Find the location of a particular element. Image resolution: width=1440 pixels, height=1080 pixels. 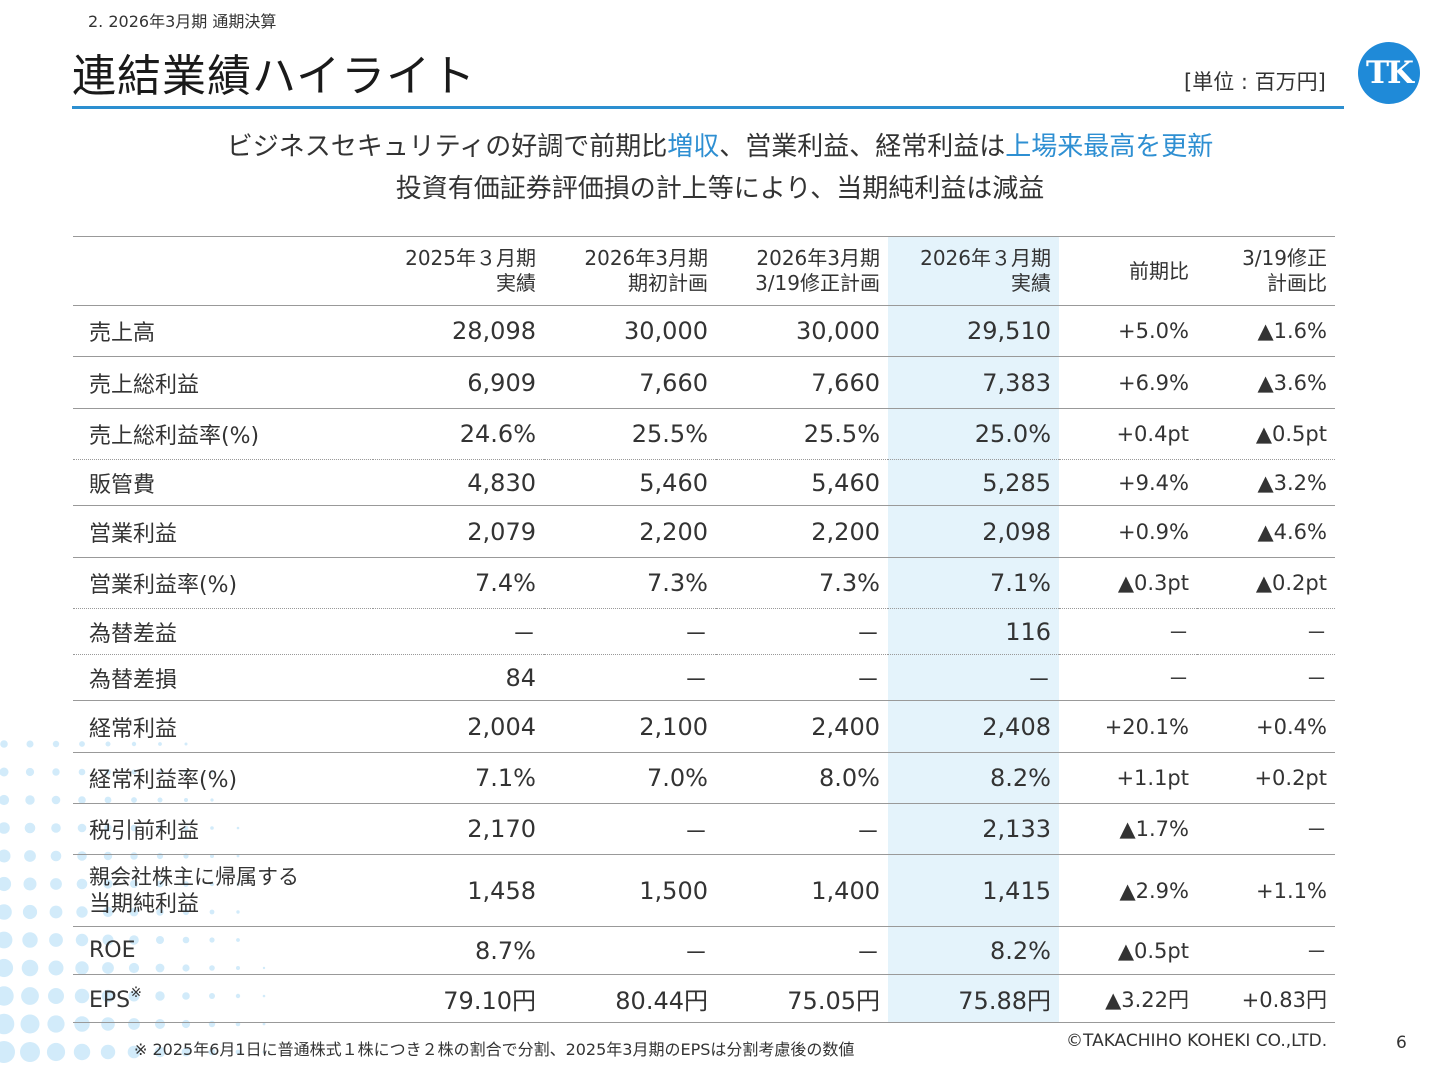

table-cell: ▲3.22円 is located at coordinates (1128, 998).